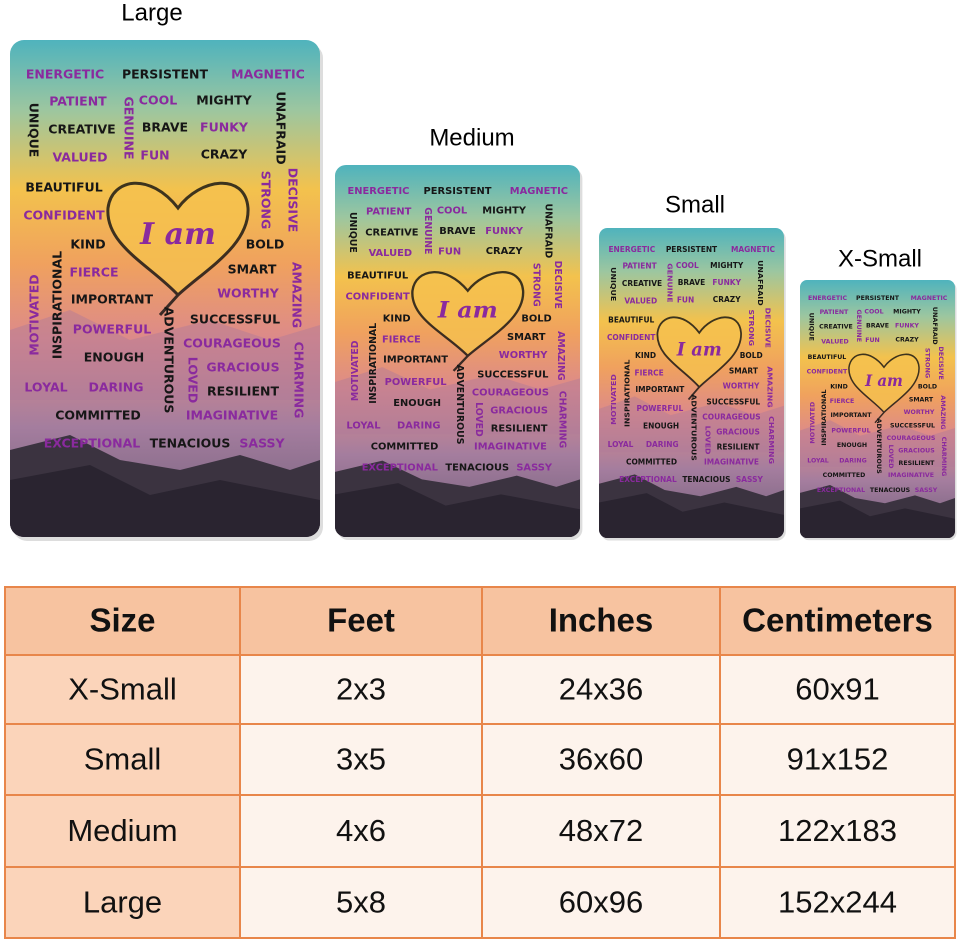  Describe the element at coordinates (510, 447) in the screenshot. I see `rug-word: IMAGINATIVE` at that location.